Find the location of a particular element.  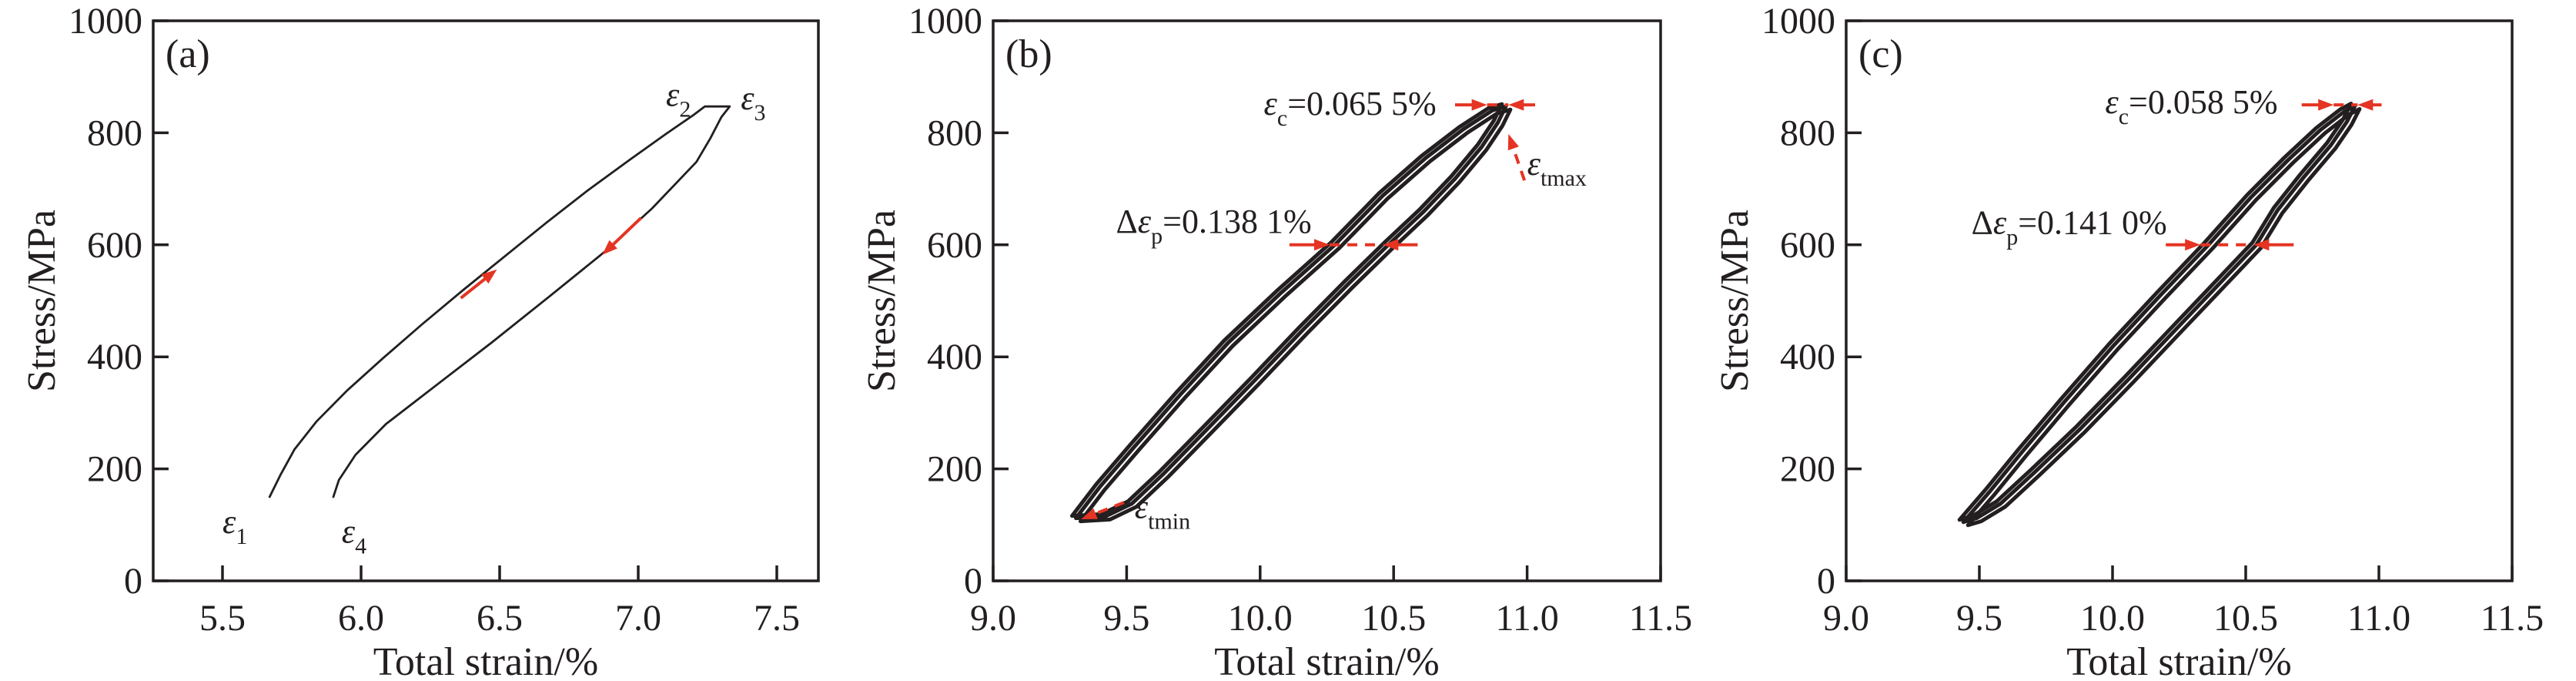

hysteresis-loop is located at coordinates (500, 302).